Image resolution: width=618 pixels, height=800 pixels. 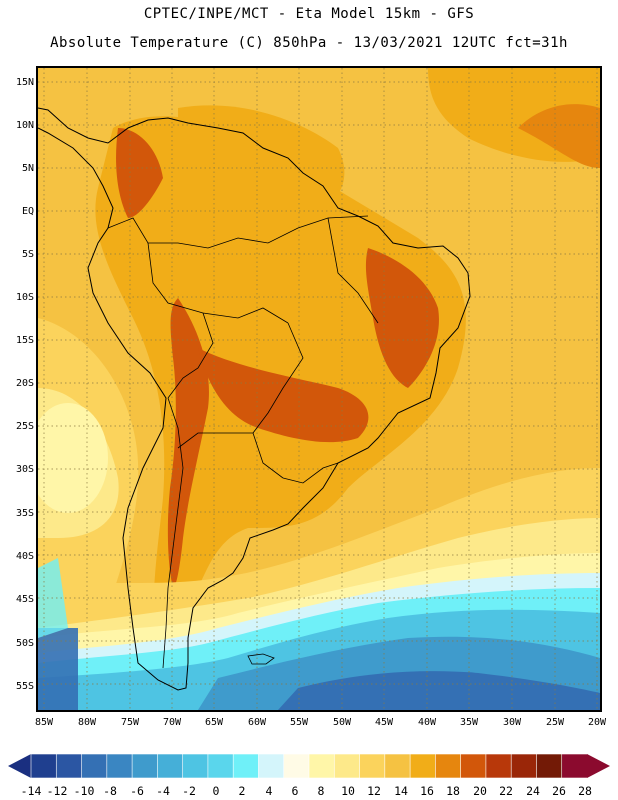 I want to click on lon-label: 25W, so click(x=555, y=722).